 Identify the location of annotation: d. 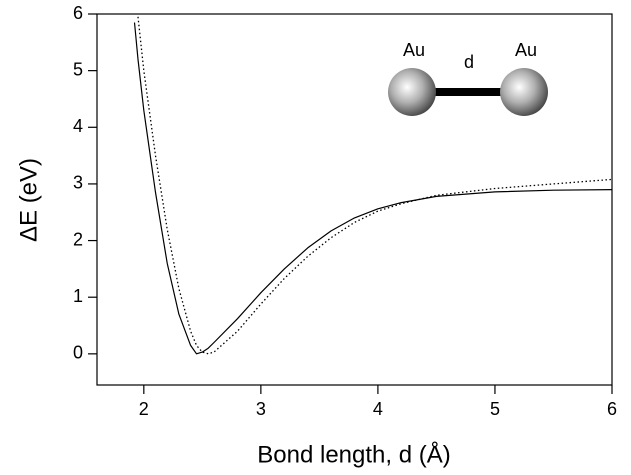
(469, 62).